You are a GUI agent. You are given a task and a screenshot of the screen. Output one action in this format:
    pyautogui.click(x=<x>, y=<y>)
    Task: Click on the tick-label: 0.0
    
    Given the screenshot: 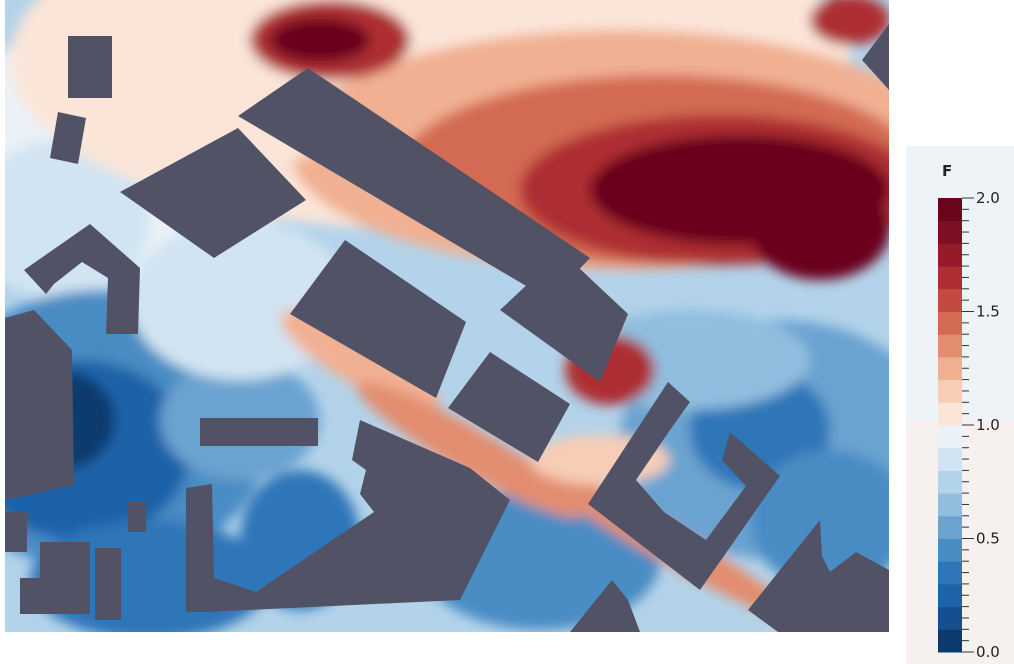 What is the action you would take?
    pyautogui.click(x=988, y=652)
    